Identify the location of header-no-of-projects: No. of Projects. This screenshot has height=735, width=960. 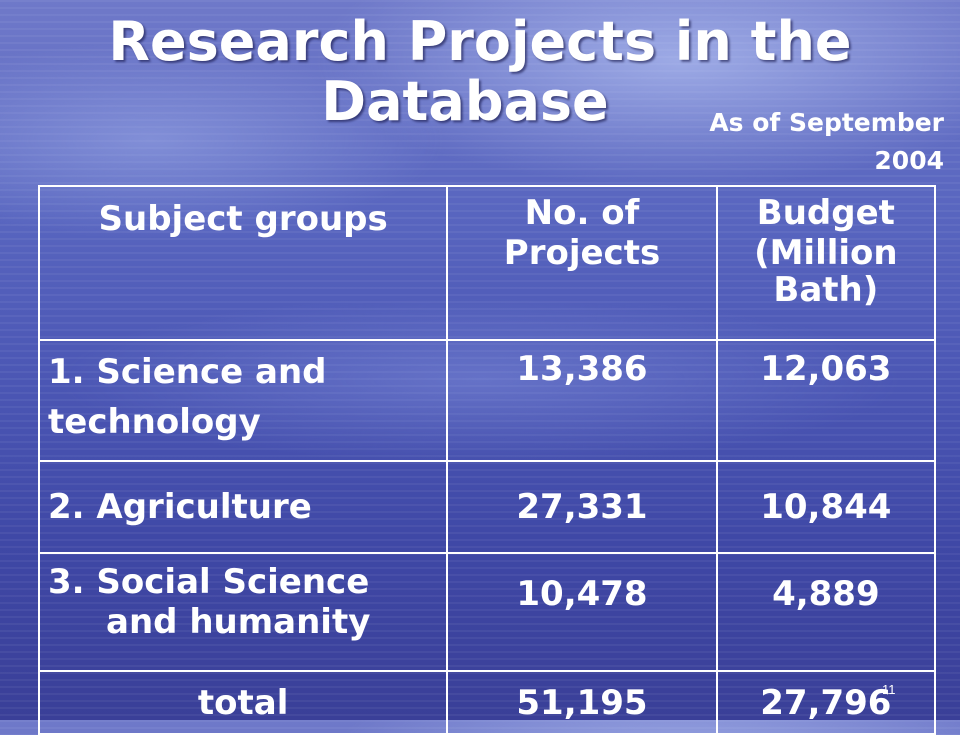
(582, 263).